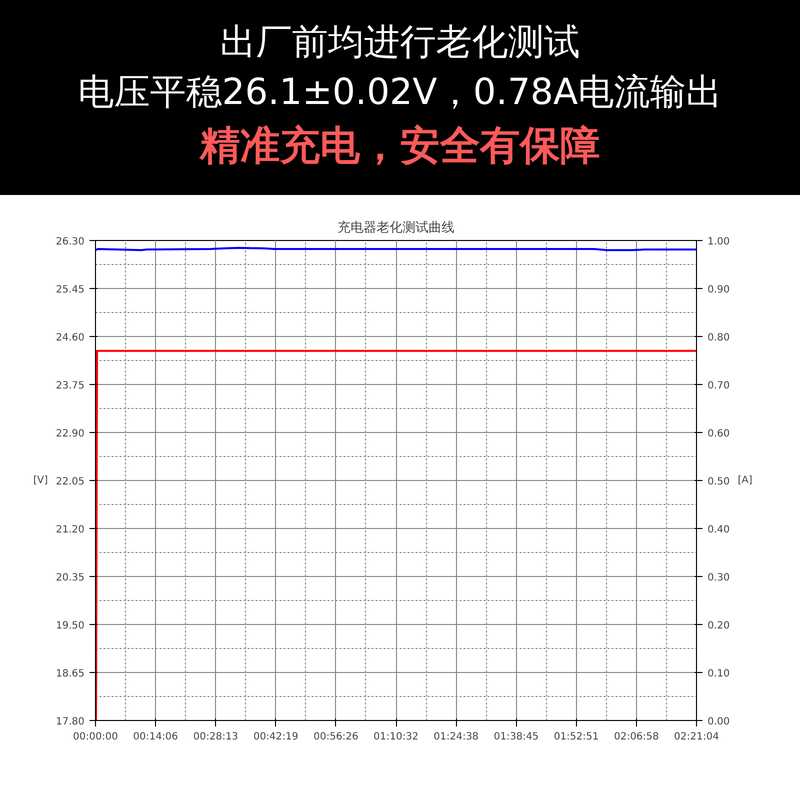 The height and width of the screenshot is (800, 800). Describe the element at coordinates (155, 737) in the screenshot. I see `x-tick-label: 00:14:06` at that location.